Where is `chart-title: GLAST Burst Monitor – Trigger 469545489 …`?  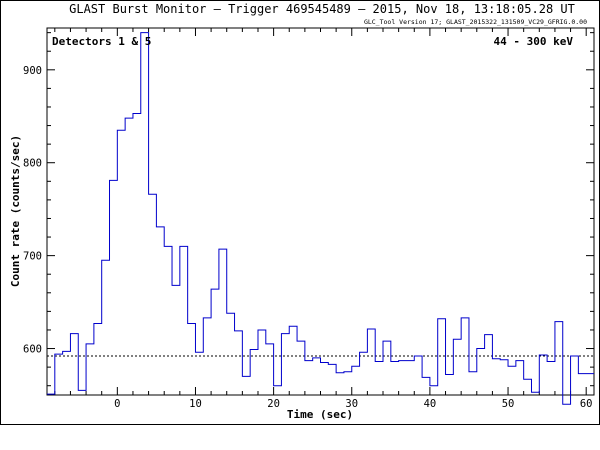
chart-title: GLAST Burst Monitor – Trigger 469545489 … is located at coordinates (322, 9).